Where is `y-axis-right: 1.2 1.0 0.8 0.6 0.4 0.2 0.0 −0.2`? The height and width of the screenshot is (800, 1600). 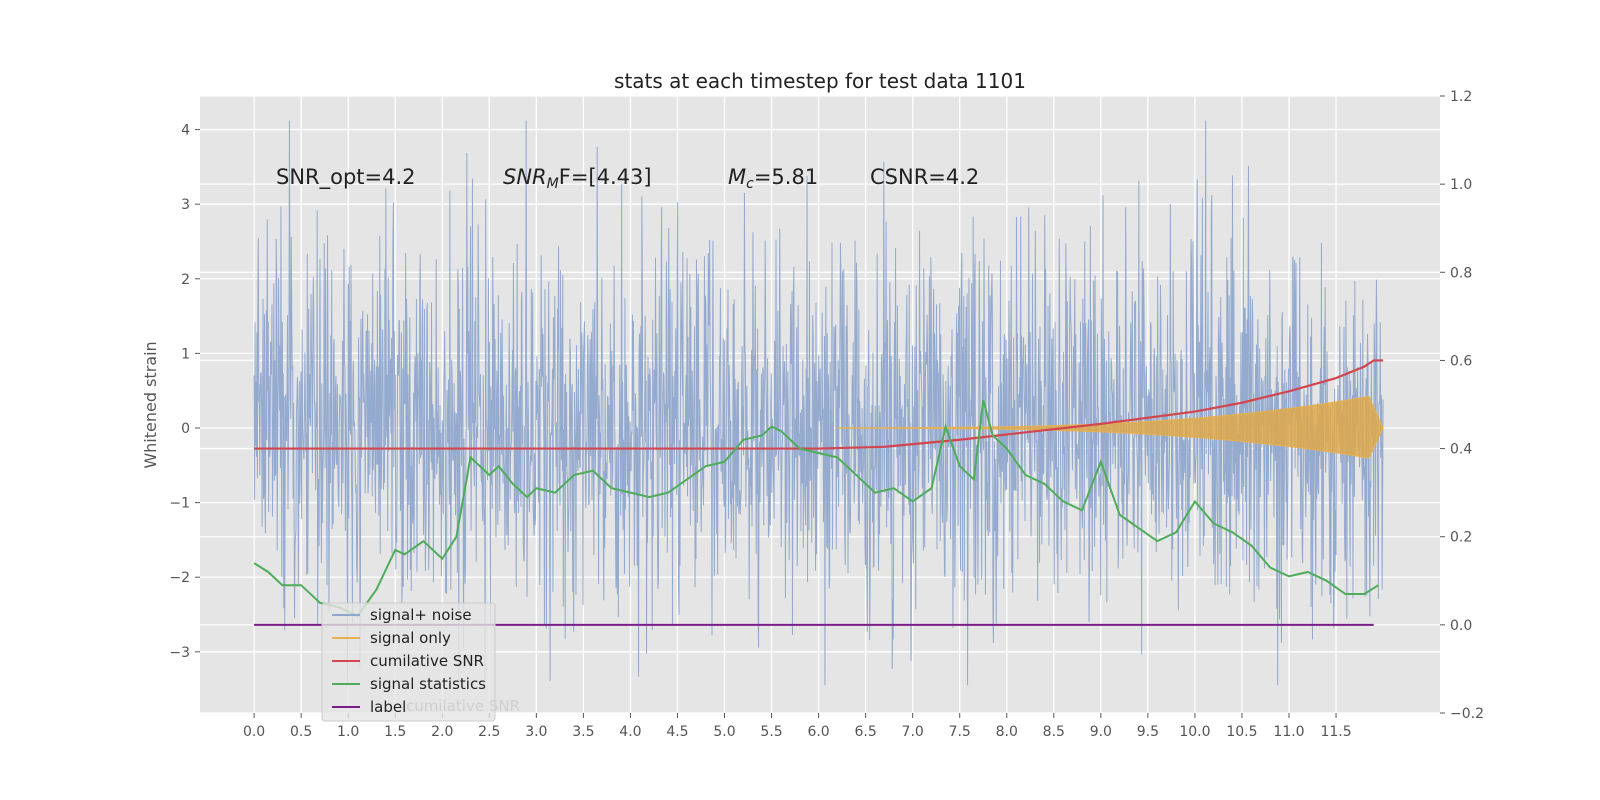
y-axis-right: 1.2 1.0 0.8 0.6 0.4 0.2 0.0 −0.2 is located at coordinates (1462, 405).